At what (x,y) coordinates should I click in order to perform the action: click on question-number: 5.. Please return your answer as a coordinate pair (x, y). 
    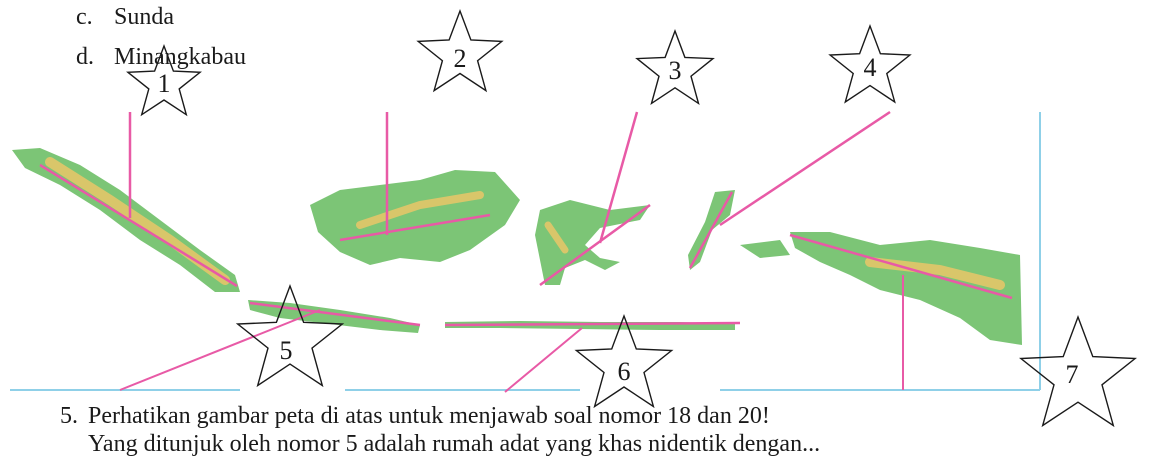
    Looking at the image, I should click on (69, 416).